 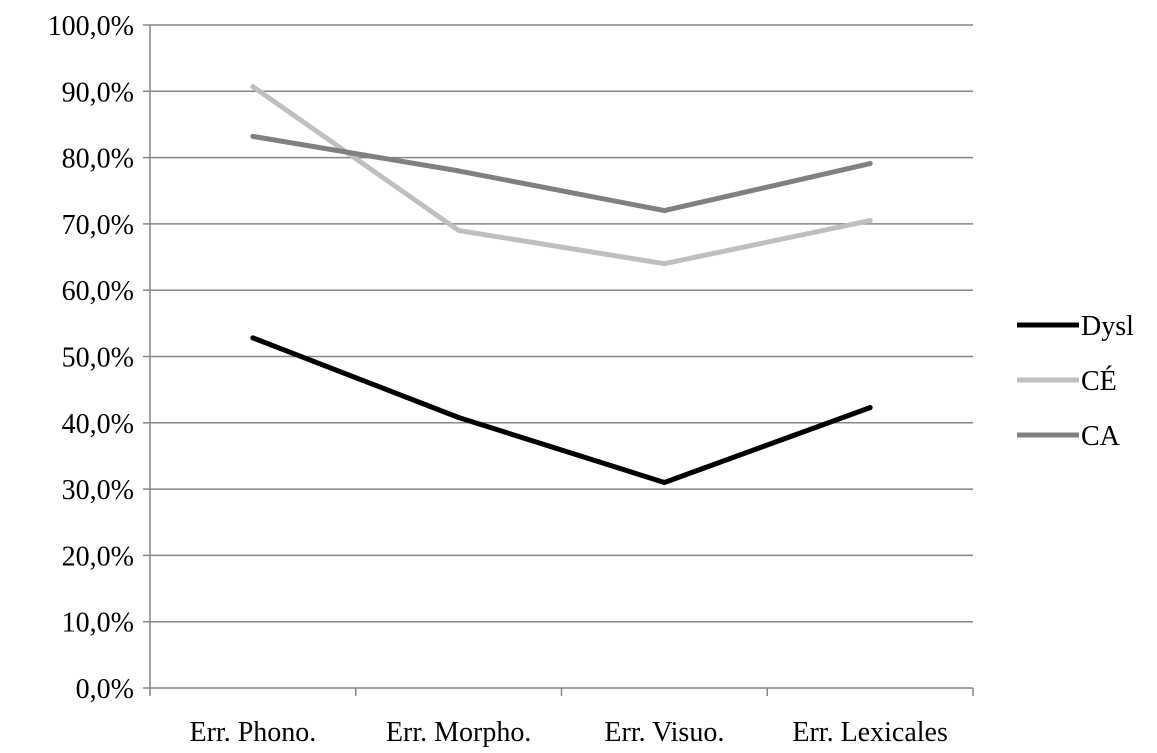 I want to click on y-tick-label: 90,0%, so click(x=98, y=92).